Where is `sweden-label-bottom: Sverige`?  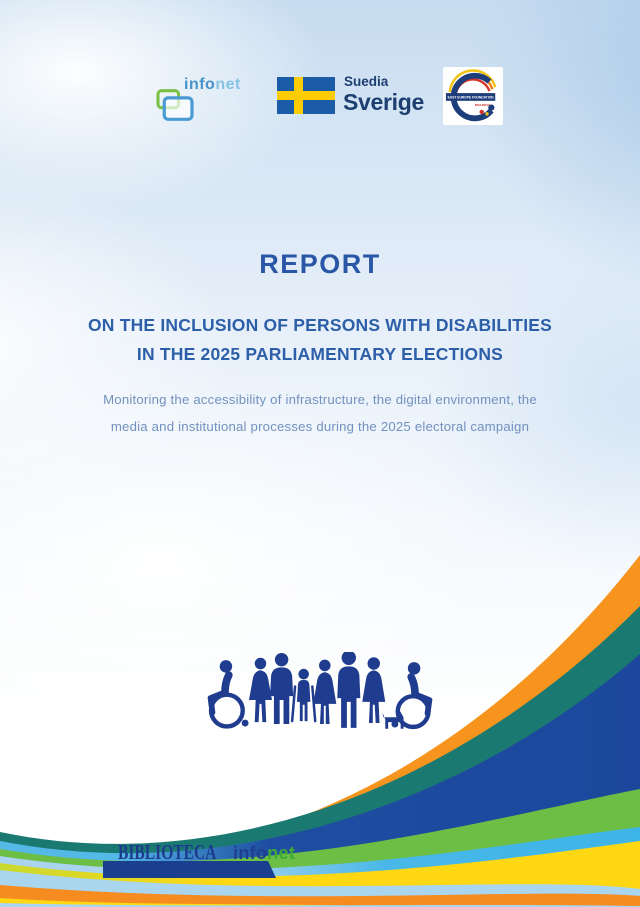 sweden-label-bottom: Sverige is located at coordinates (384, 101).